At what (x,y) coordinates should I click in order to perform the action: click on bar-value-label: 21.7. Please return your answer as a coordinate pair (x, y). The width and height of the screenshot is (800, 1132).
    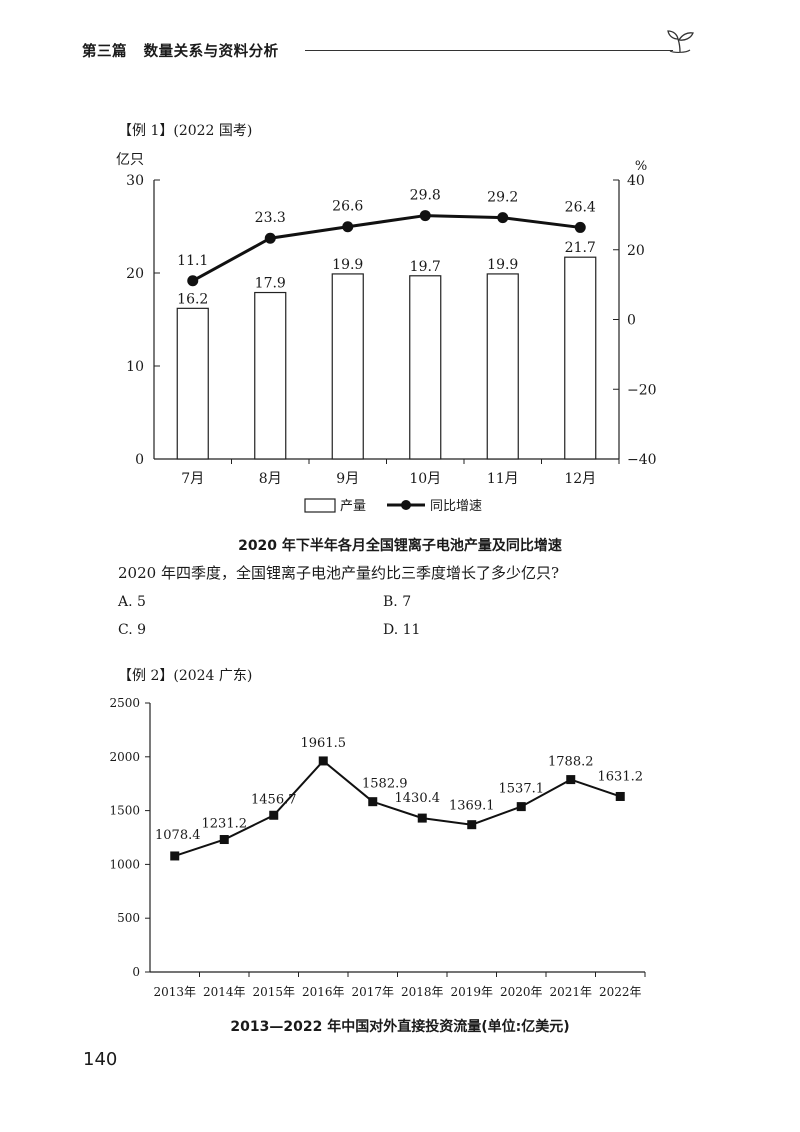
    Looking at the image, I should click on (580, 248).